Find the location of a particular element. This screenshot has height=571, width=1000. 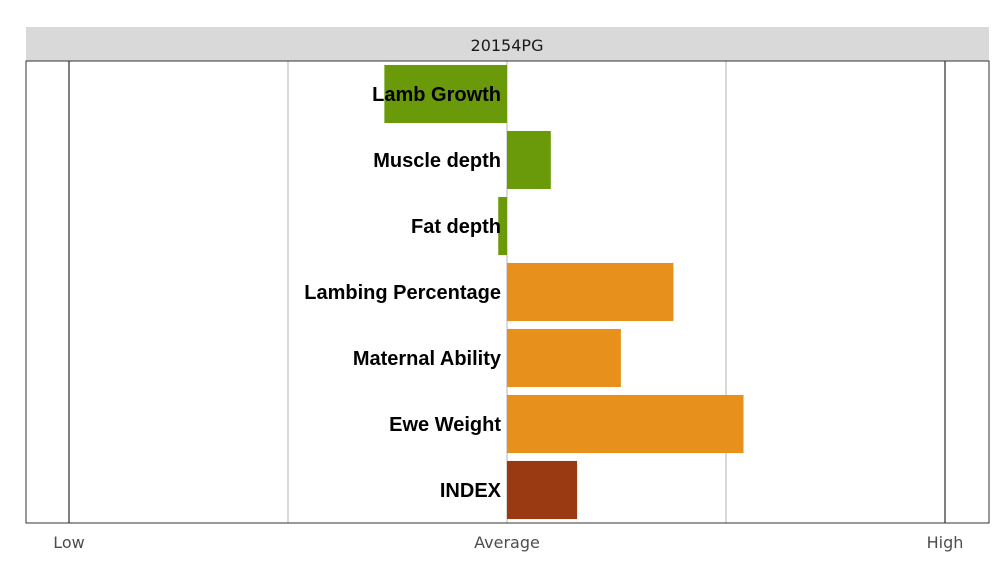

x-tick-label: Average is located at coordinates (507, 542).